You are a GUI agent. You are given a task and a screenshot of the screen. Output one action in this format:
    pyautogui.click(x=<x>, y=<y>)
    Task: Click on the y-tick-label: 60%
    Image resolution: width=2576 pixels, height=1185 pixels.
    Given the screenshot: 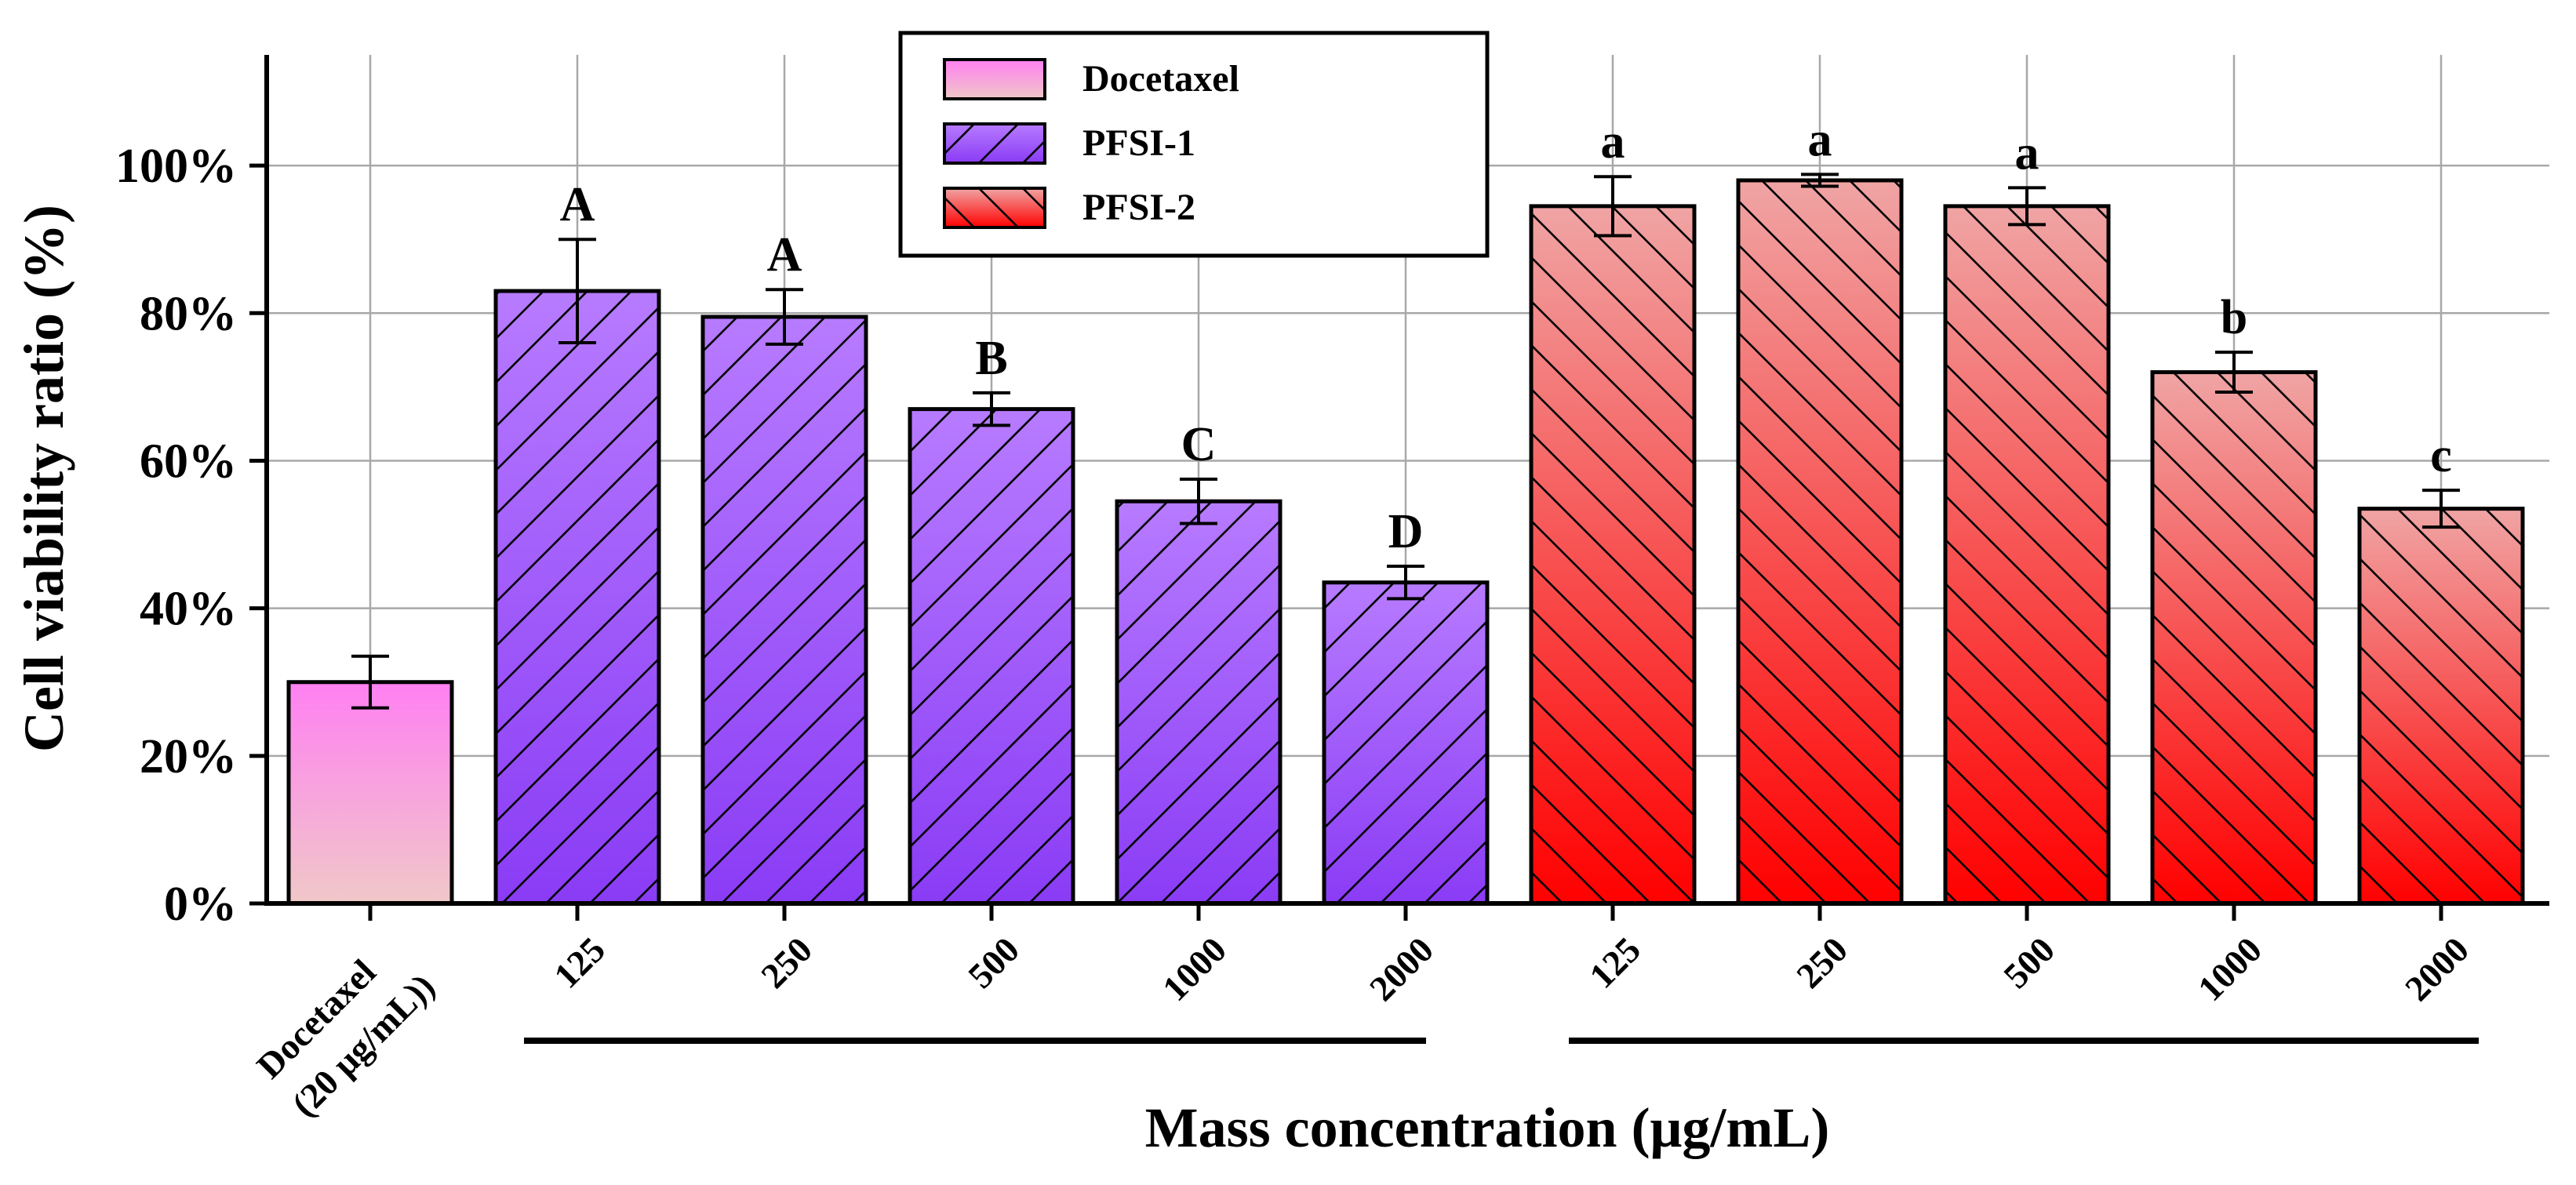 What is the action you would take?
    pyautogui.click(x=188, y=461)
    